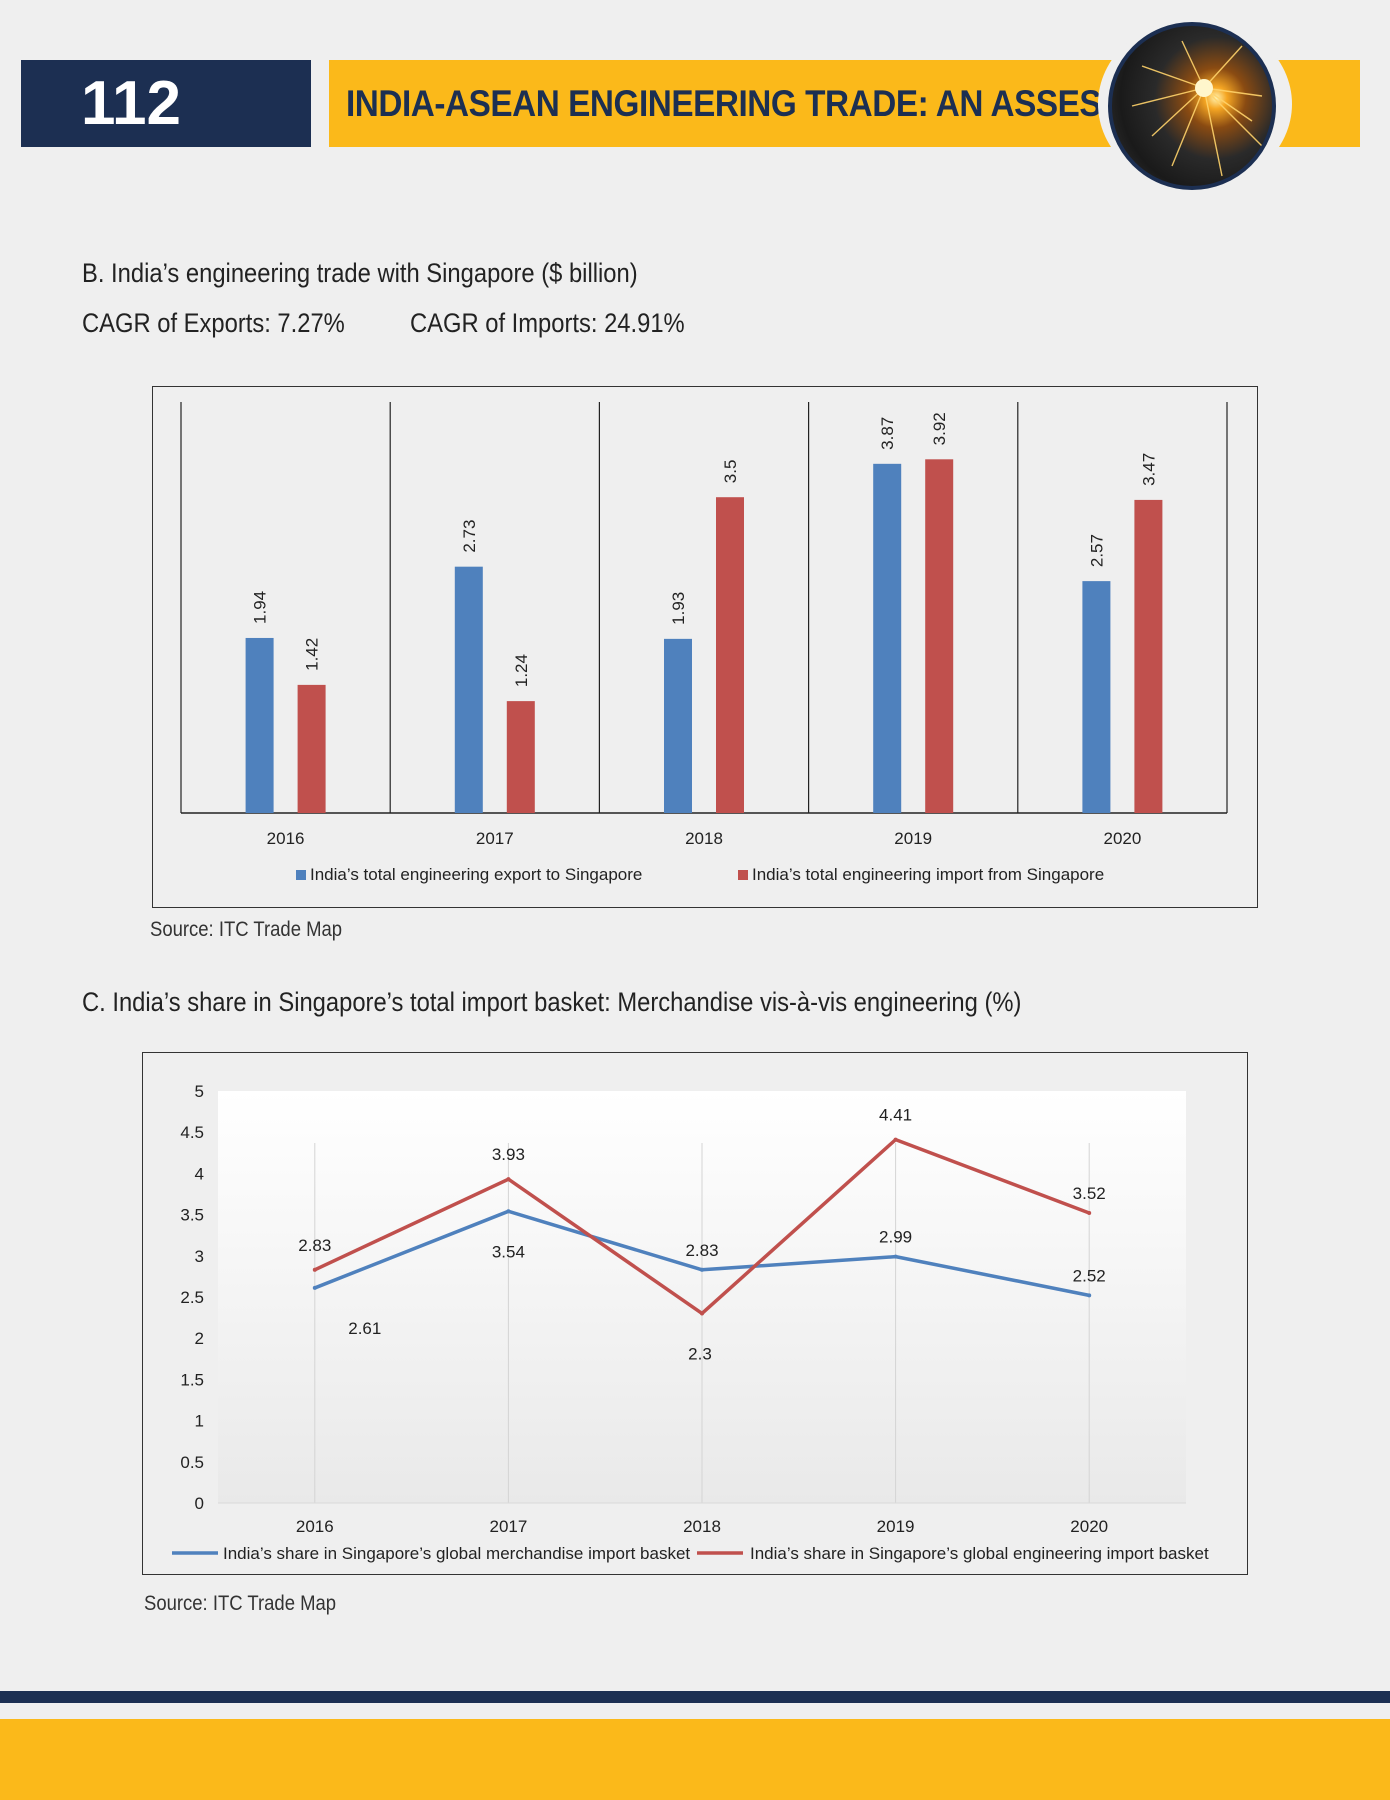 The width and height of the screenshot is (1390, 1800). I want to click on data-label: 3.92, so click(939, 428).